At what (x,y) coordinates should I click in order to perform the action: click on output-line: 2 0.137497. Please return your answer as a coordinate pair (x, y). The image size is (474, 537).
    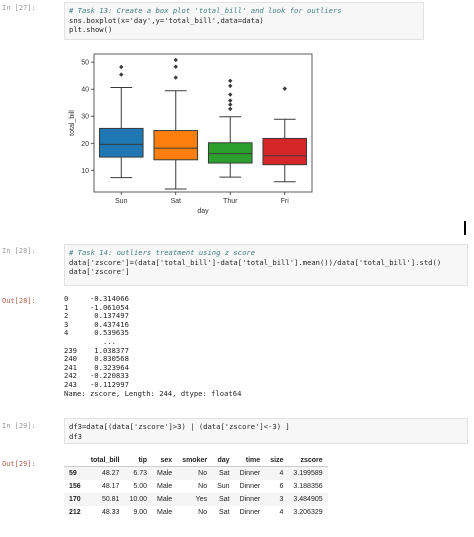
    Looking at the image, I should click on (96, 316).